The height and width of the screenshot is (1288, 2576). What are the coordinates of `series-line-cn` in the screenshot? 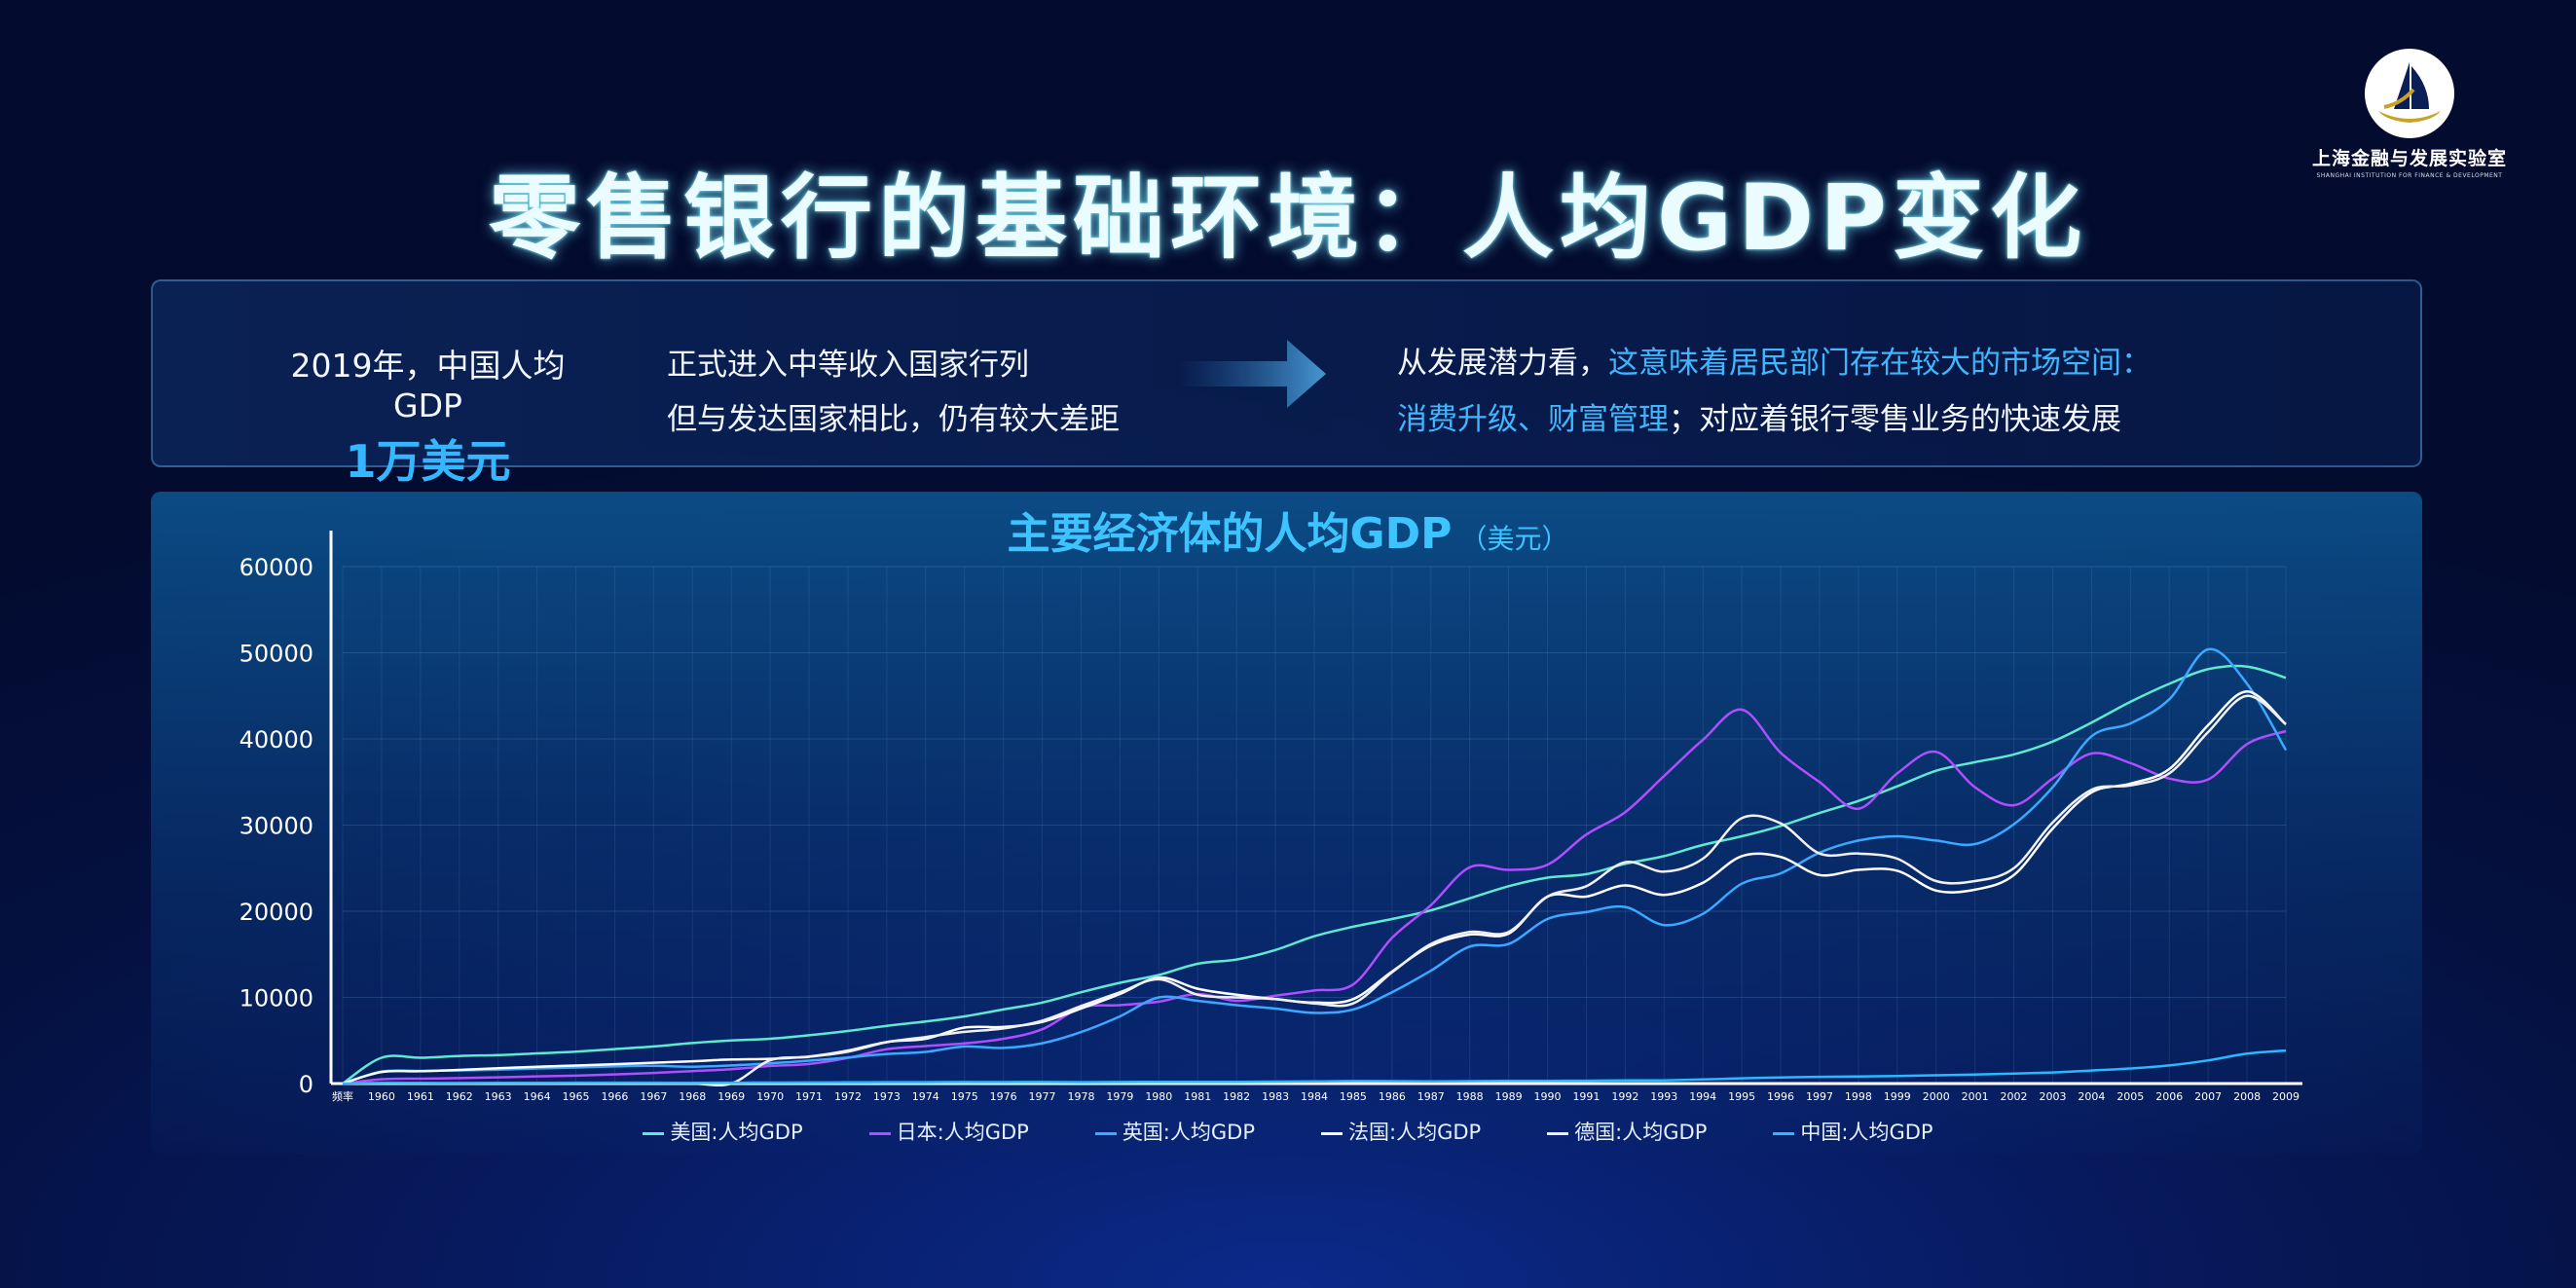 It's located at (1314, 1067).